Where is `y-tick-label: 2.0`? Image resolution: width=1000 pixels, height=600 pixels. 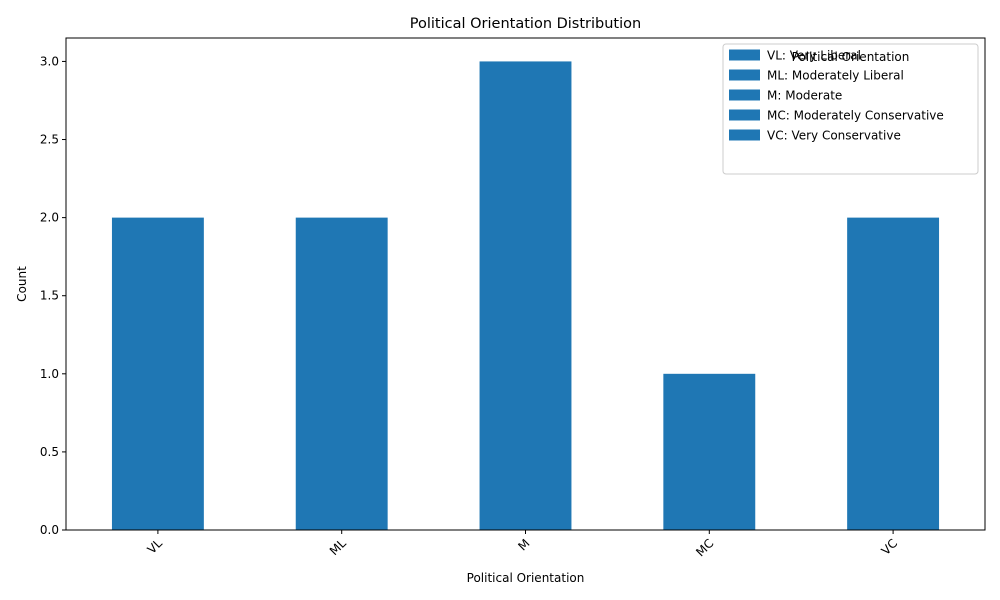 y-tick-label: 2.0 is located at coordinates (49, 218).